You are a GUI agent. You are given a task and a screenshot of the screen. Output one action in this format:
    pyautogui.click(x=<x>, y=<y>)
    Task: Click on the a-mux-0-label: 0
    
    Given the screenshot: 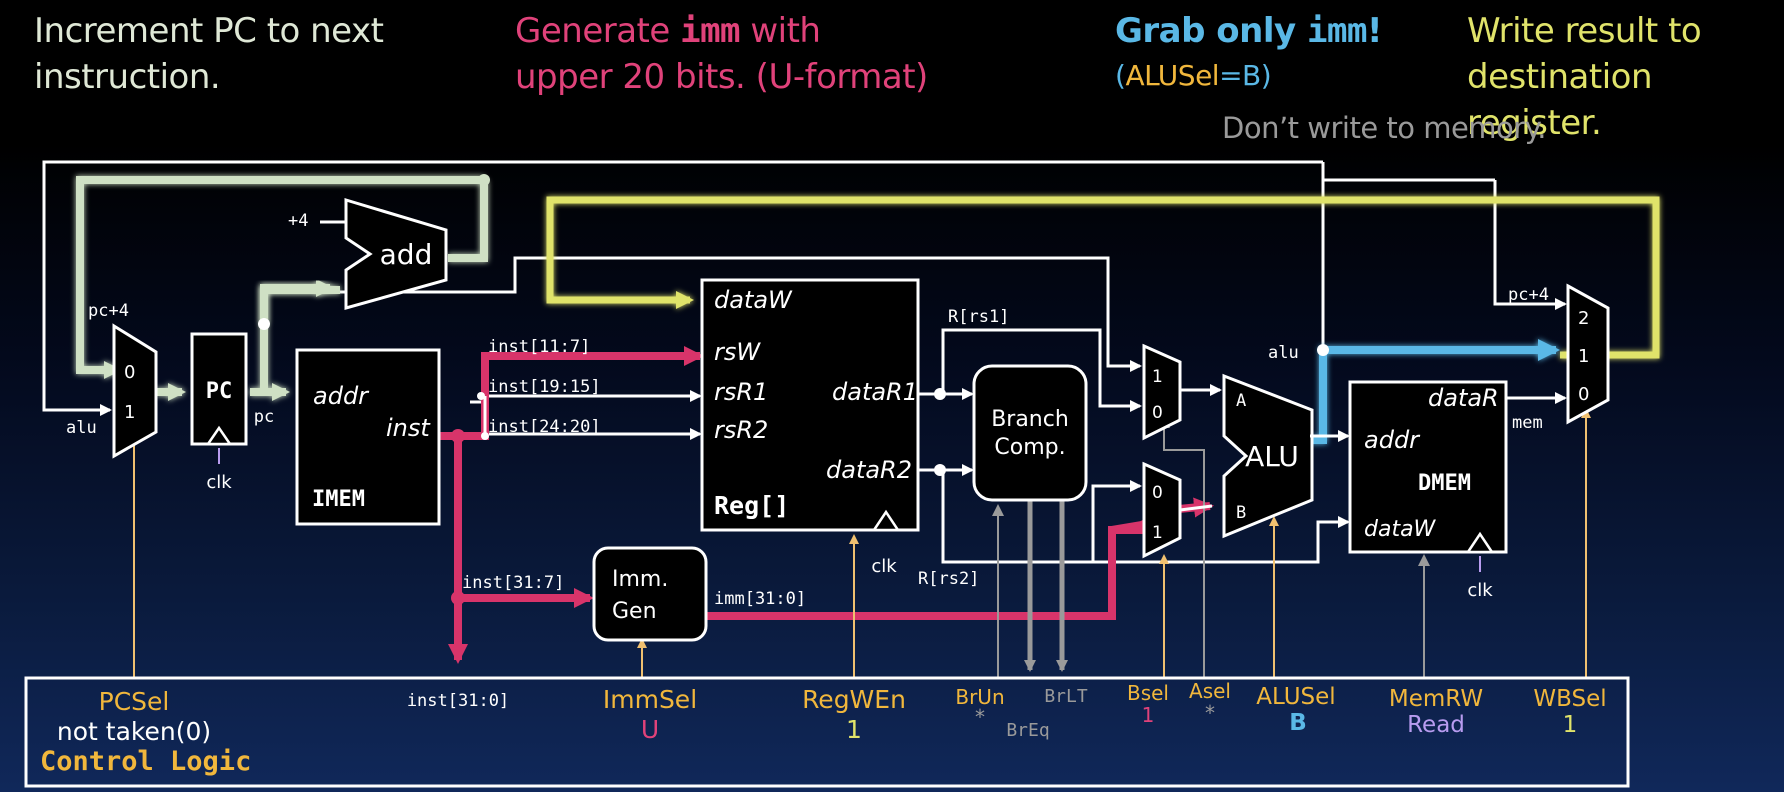 What is the action you would take?
    pyautogui.click(x=1157, y=413)
    